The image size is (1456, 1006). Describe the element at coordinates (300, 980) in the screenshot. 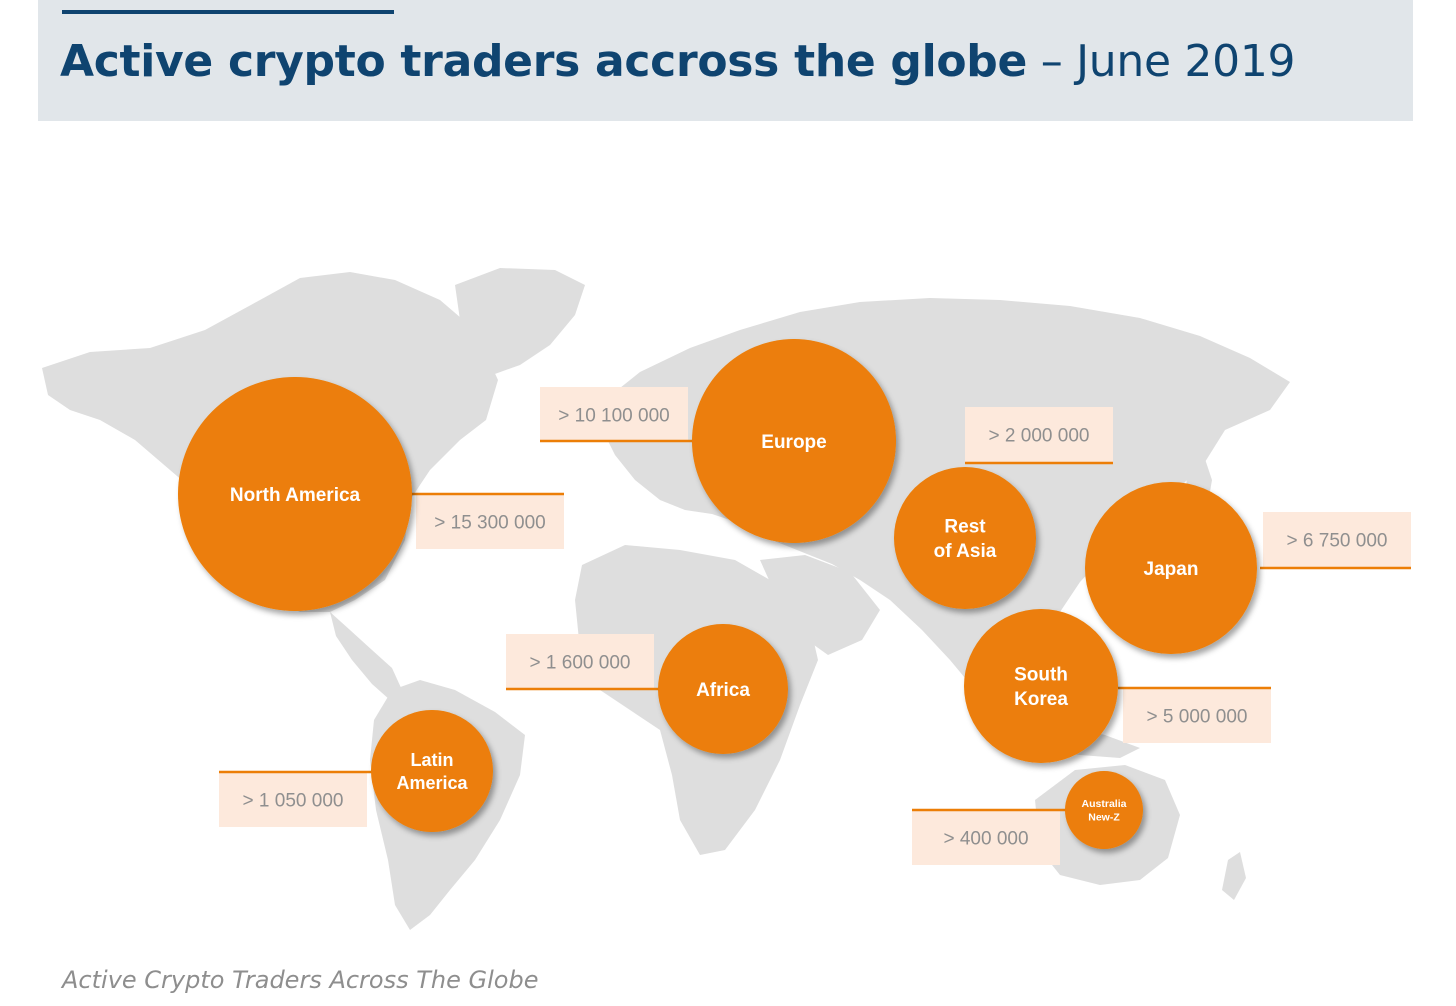

I see `figure-caption: Active Crypto Traders Across The Globe` at that location.